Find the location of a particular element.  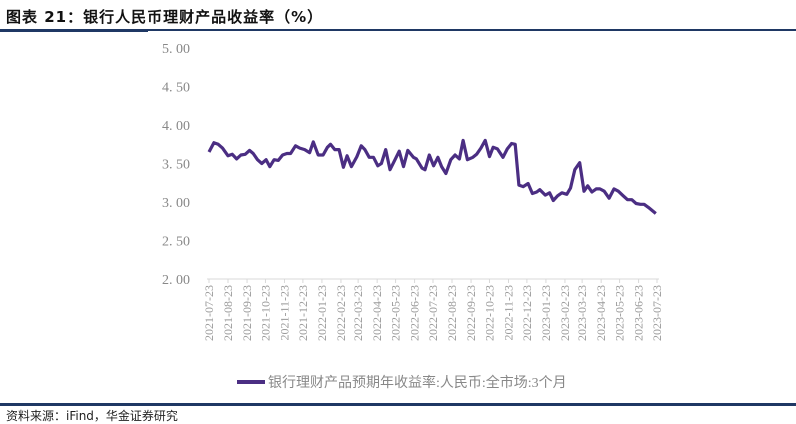

x-tick-label: 2023-01-23 is located at coordinates (546, 313).